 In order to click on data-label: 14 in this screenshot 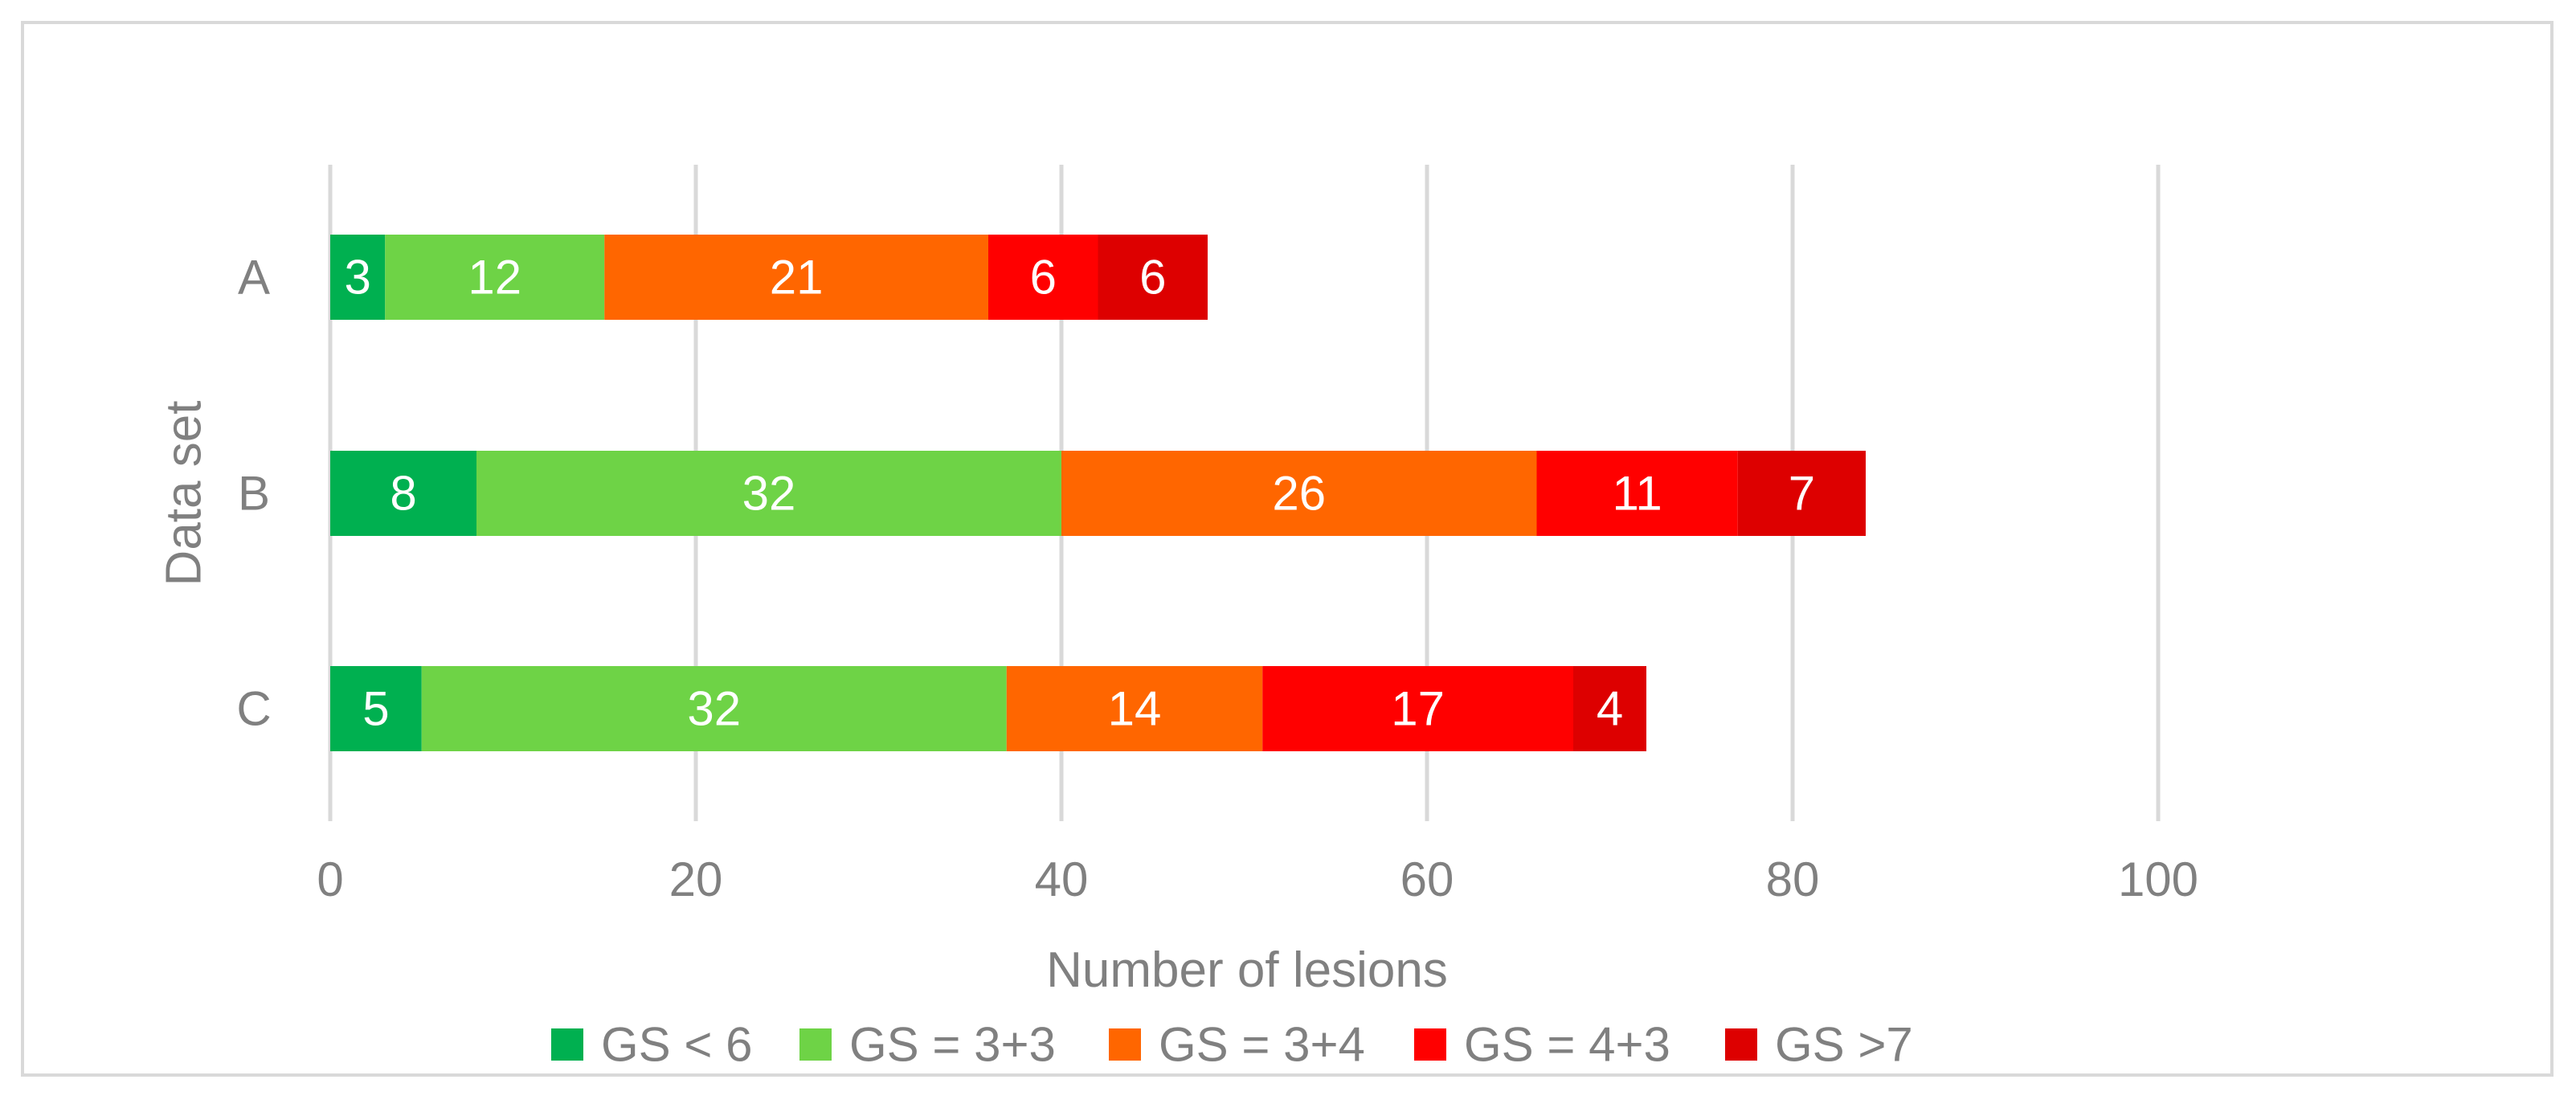, I will do `click(1135, 709)`.